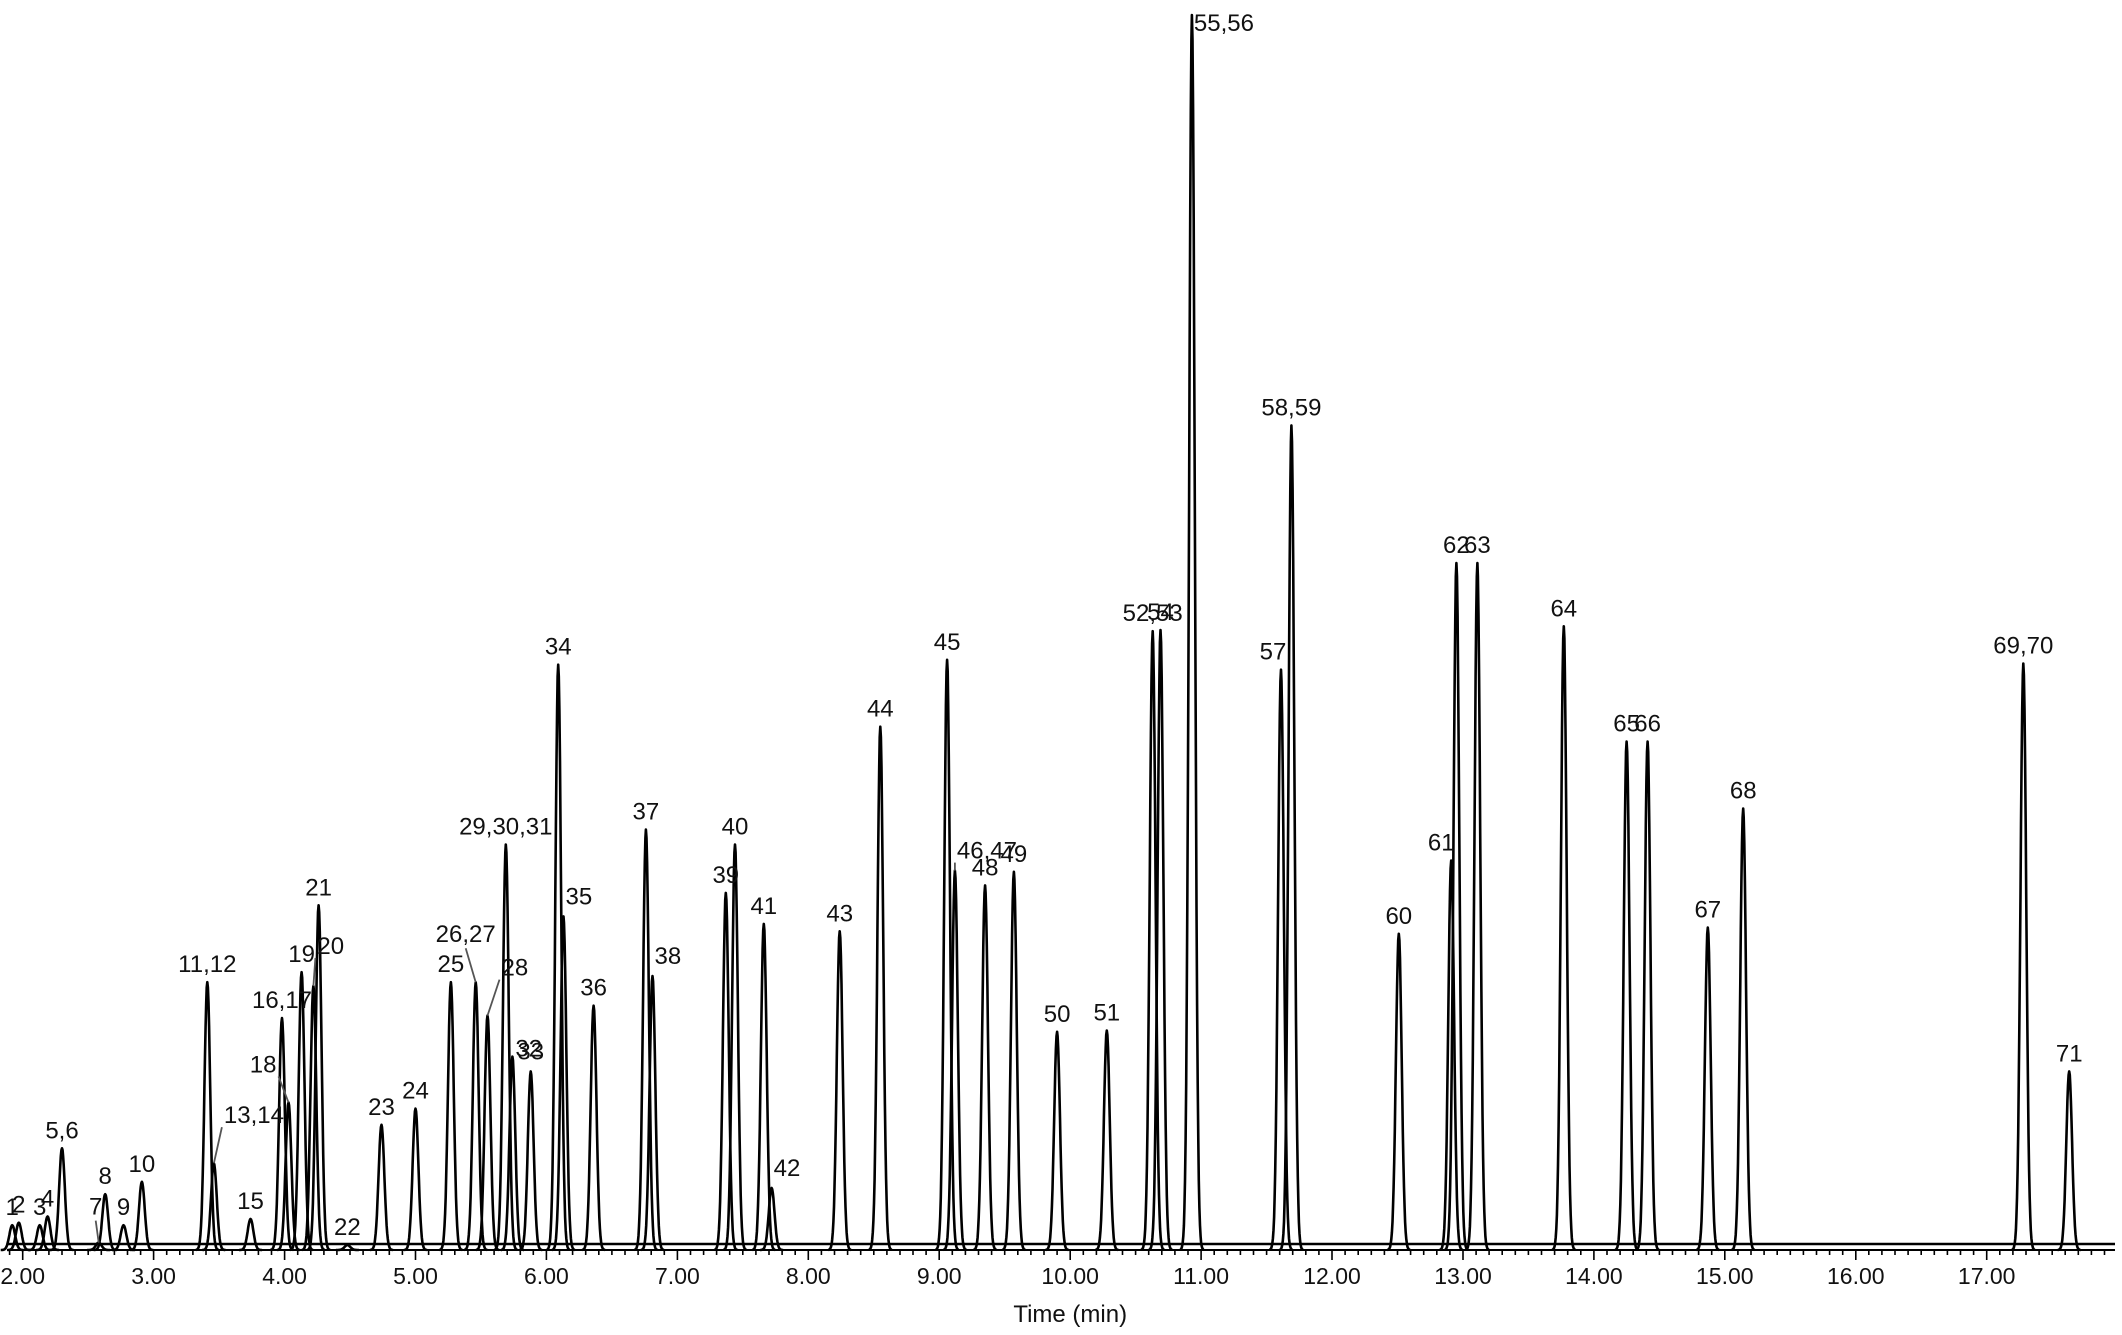  Describe the element at coordinates (1987, 1276) in the screenshot. I see `x-tick-label: 17.00` at that location.